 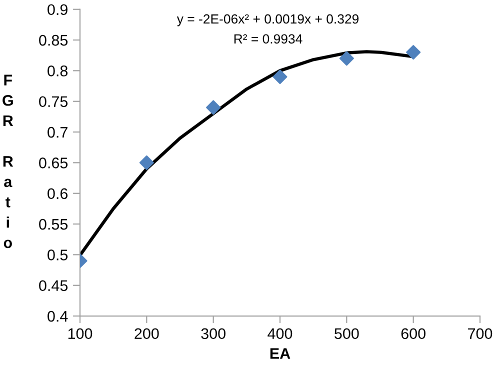 I want to click on x-tick-label: 200, so click(x=146, y=334).